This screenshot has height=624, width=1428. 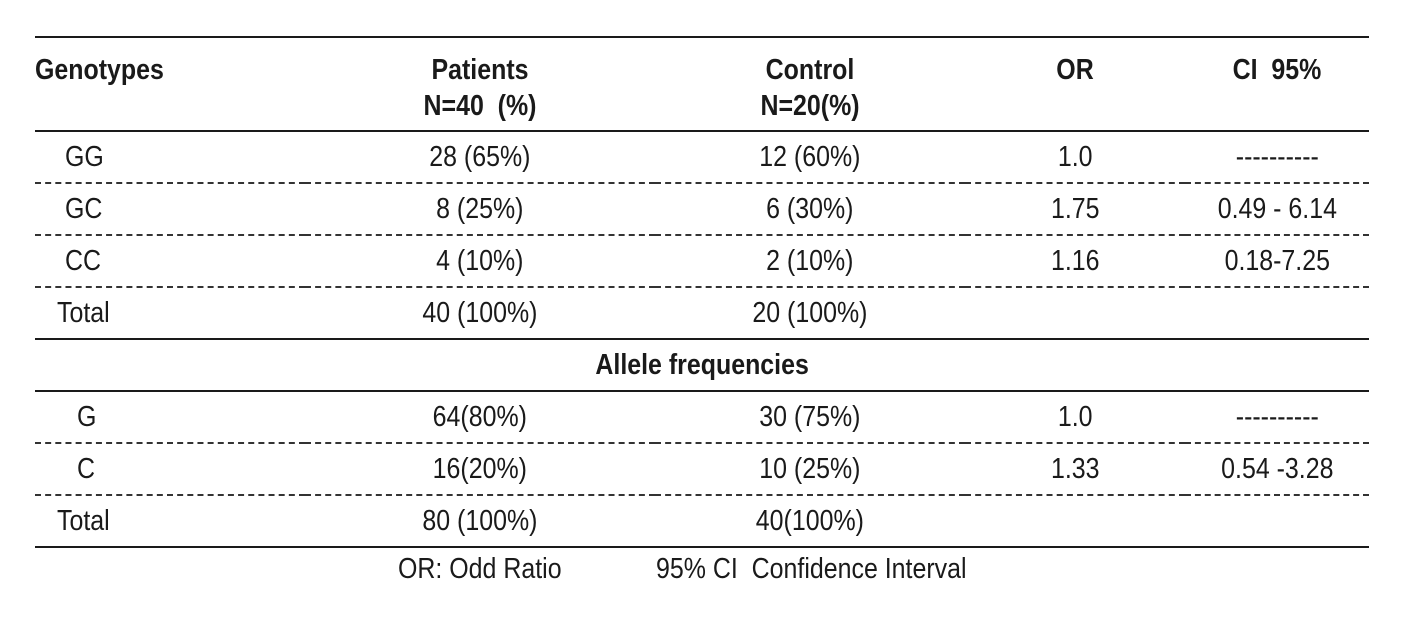 I want to click on control-cell: 6 (30%), so click(x=810, y=209).